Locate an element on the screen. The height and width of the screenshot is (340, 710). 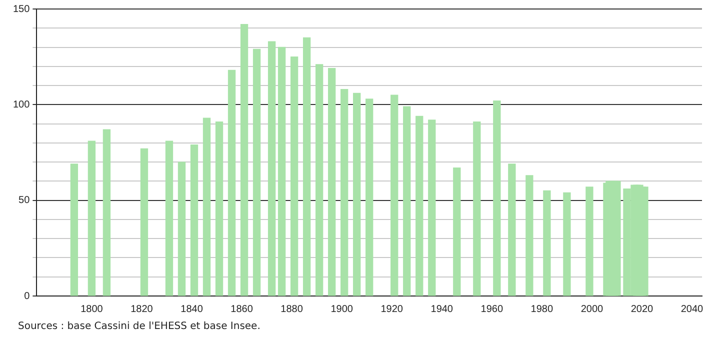
x-tick-label: 1920 is located at coordinates (392, 309).